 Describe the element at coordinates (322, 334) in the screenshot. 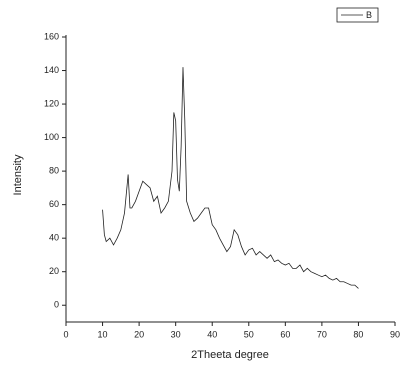

I see `x-tick-label: 70` at that location.